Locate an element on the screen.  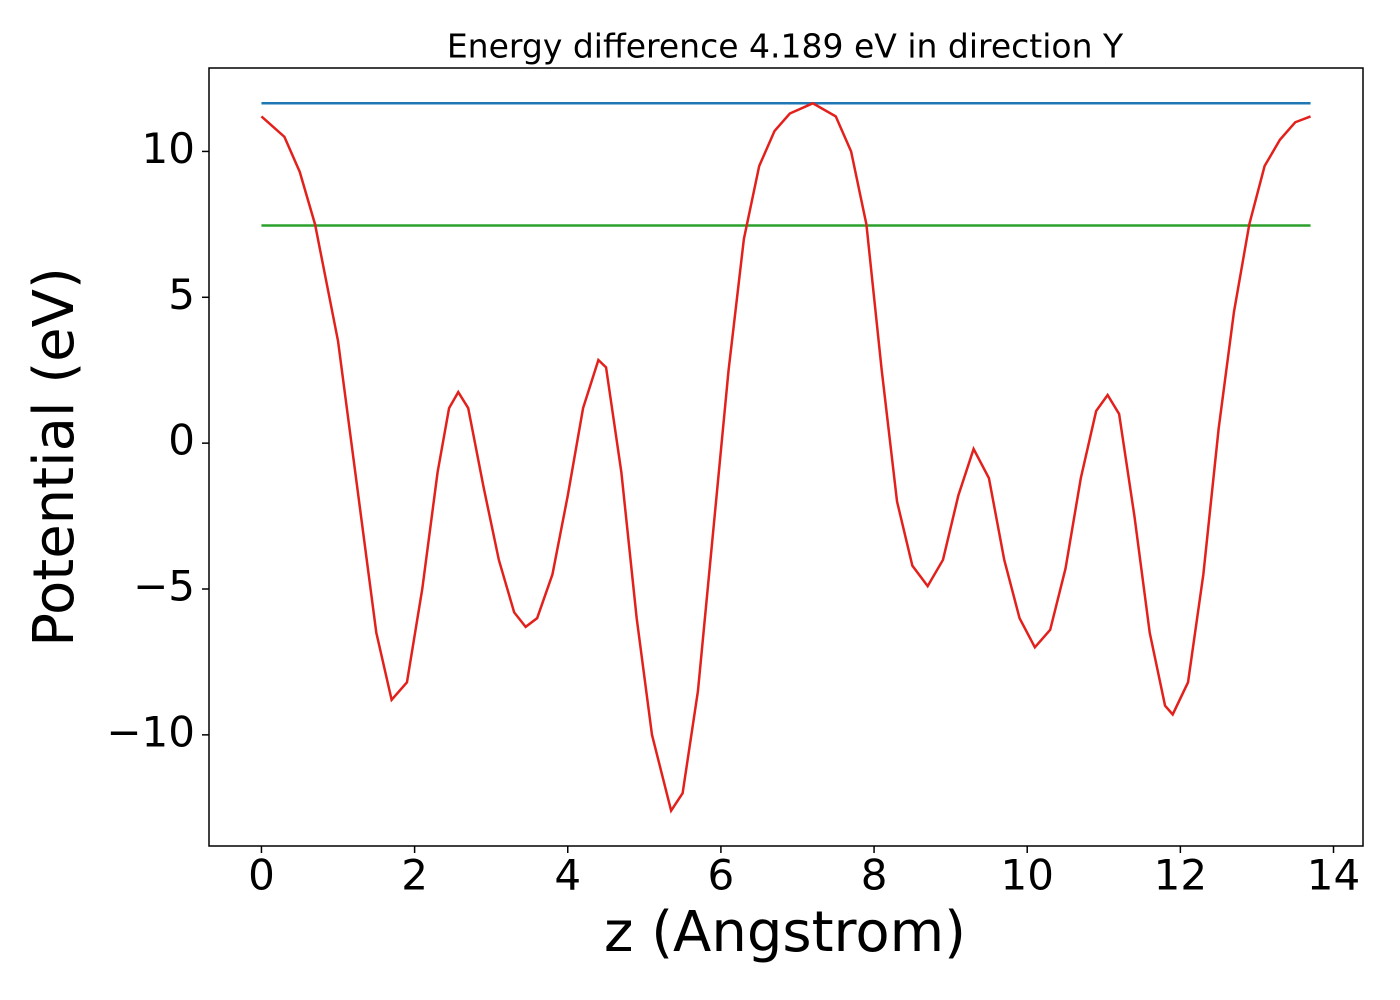
x-axis-label: z (Angstrom) is located at coordinates (785, 932).